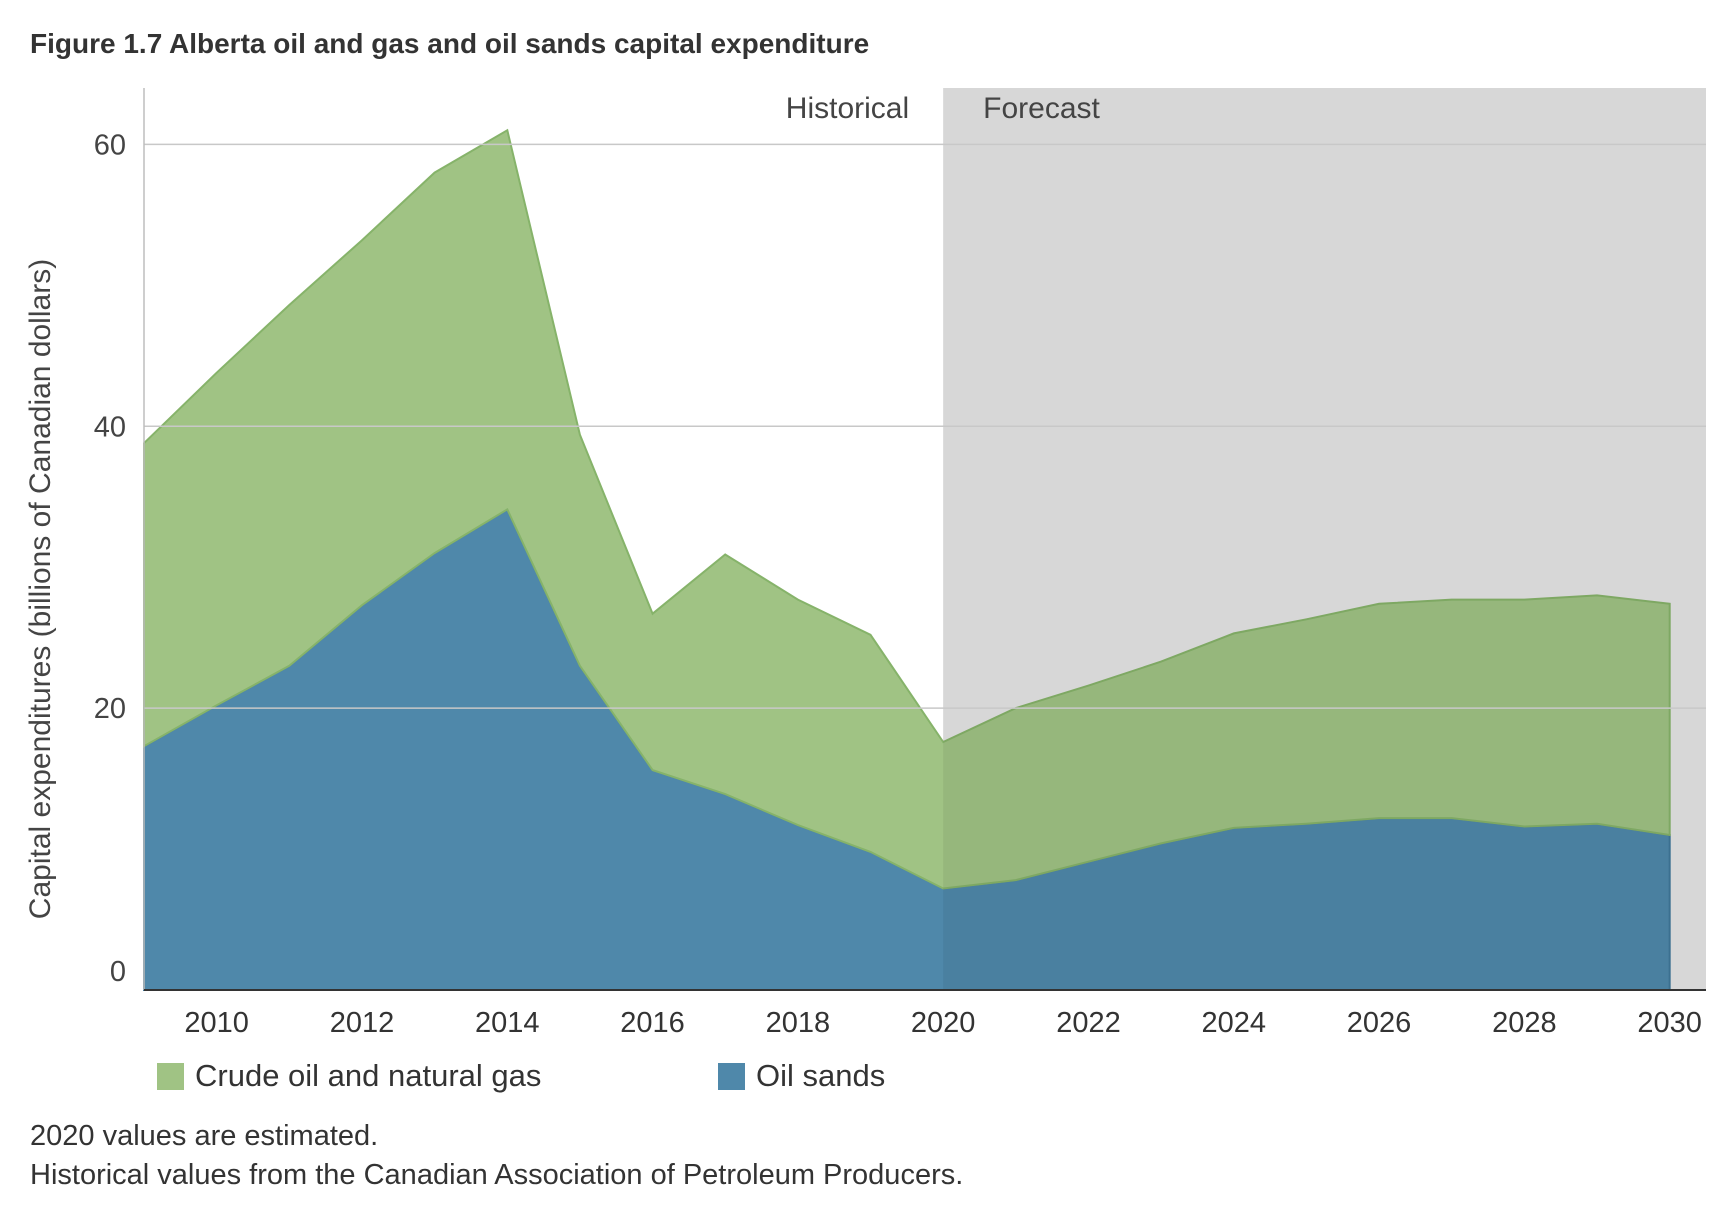  Describe the element at coordinates (110, 145) in the screenshot. I see `y-tick-label: 60` at that location.